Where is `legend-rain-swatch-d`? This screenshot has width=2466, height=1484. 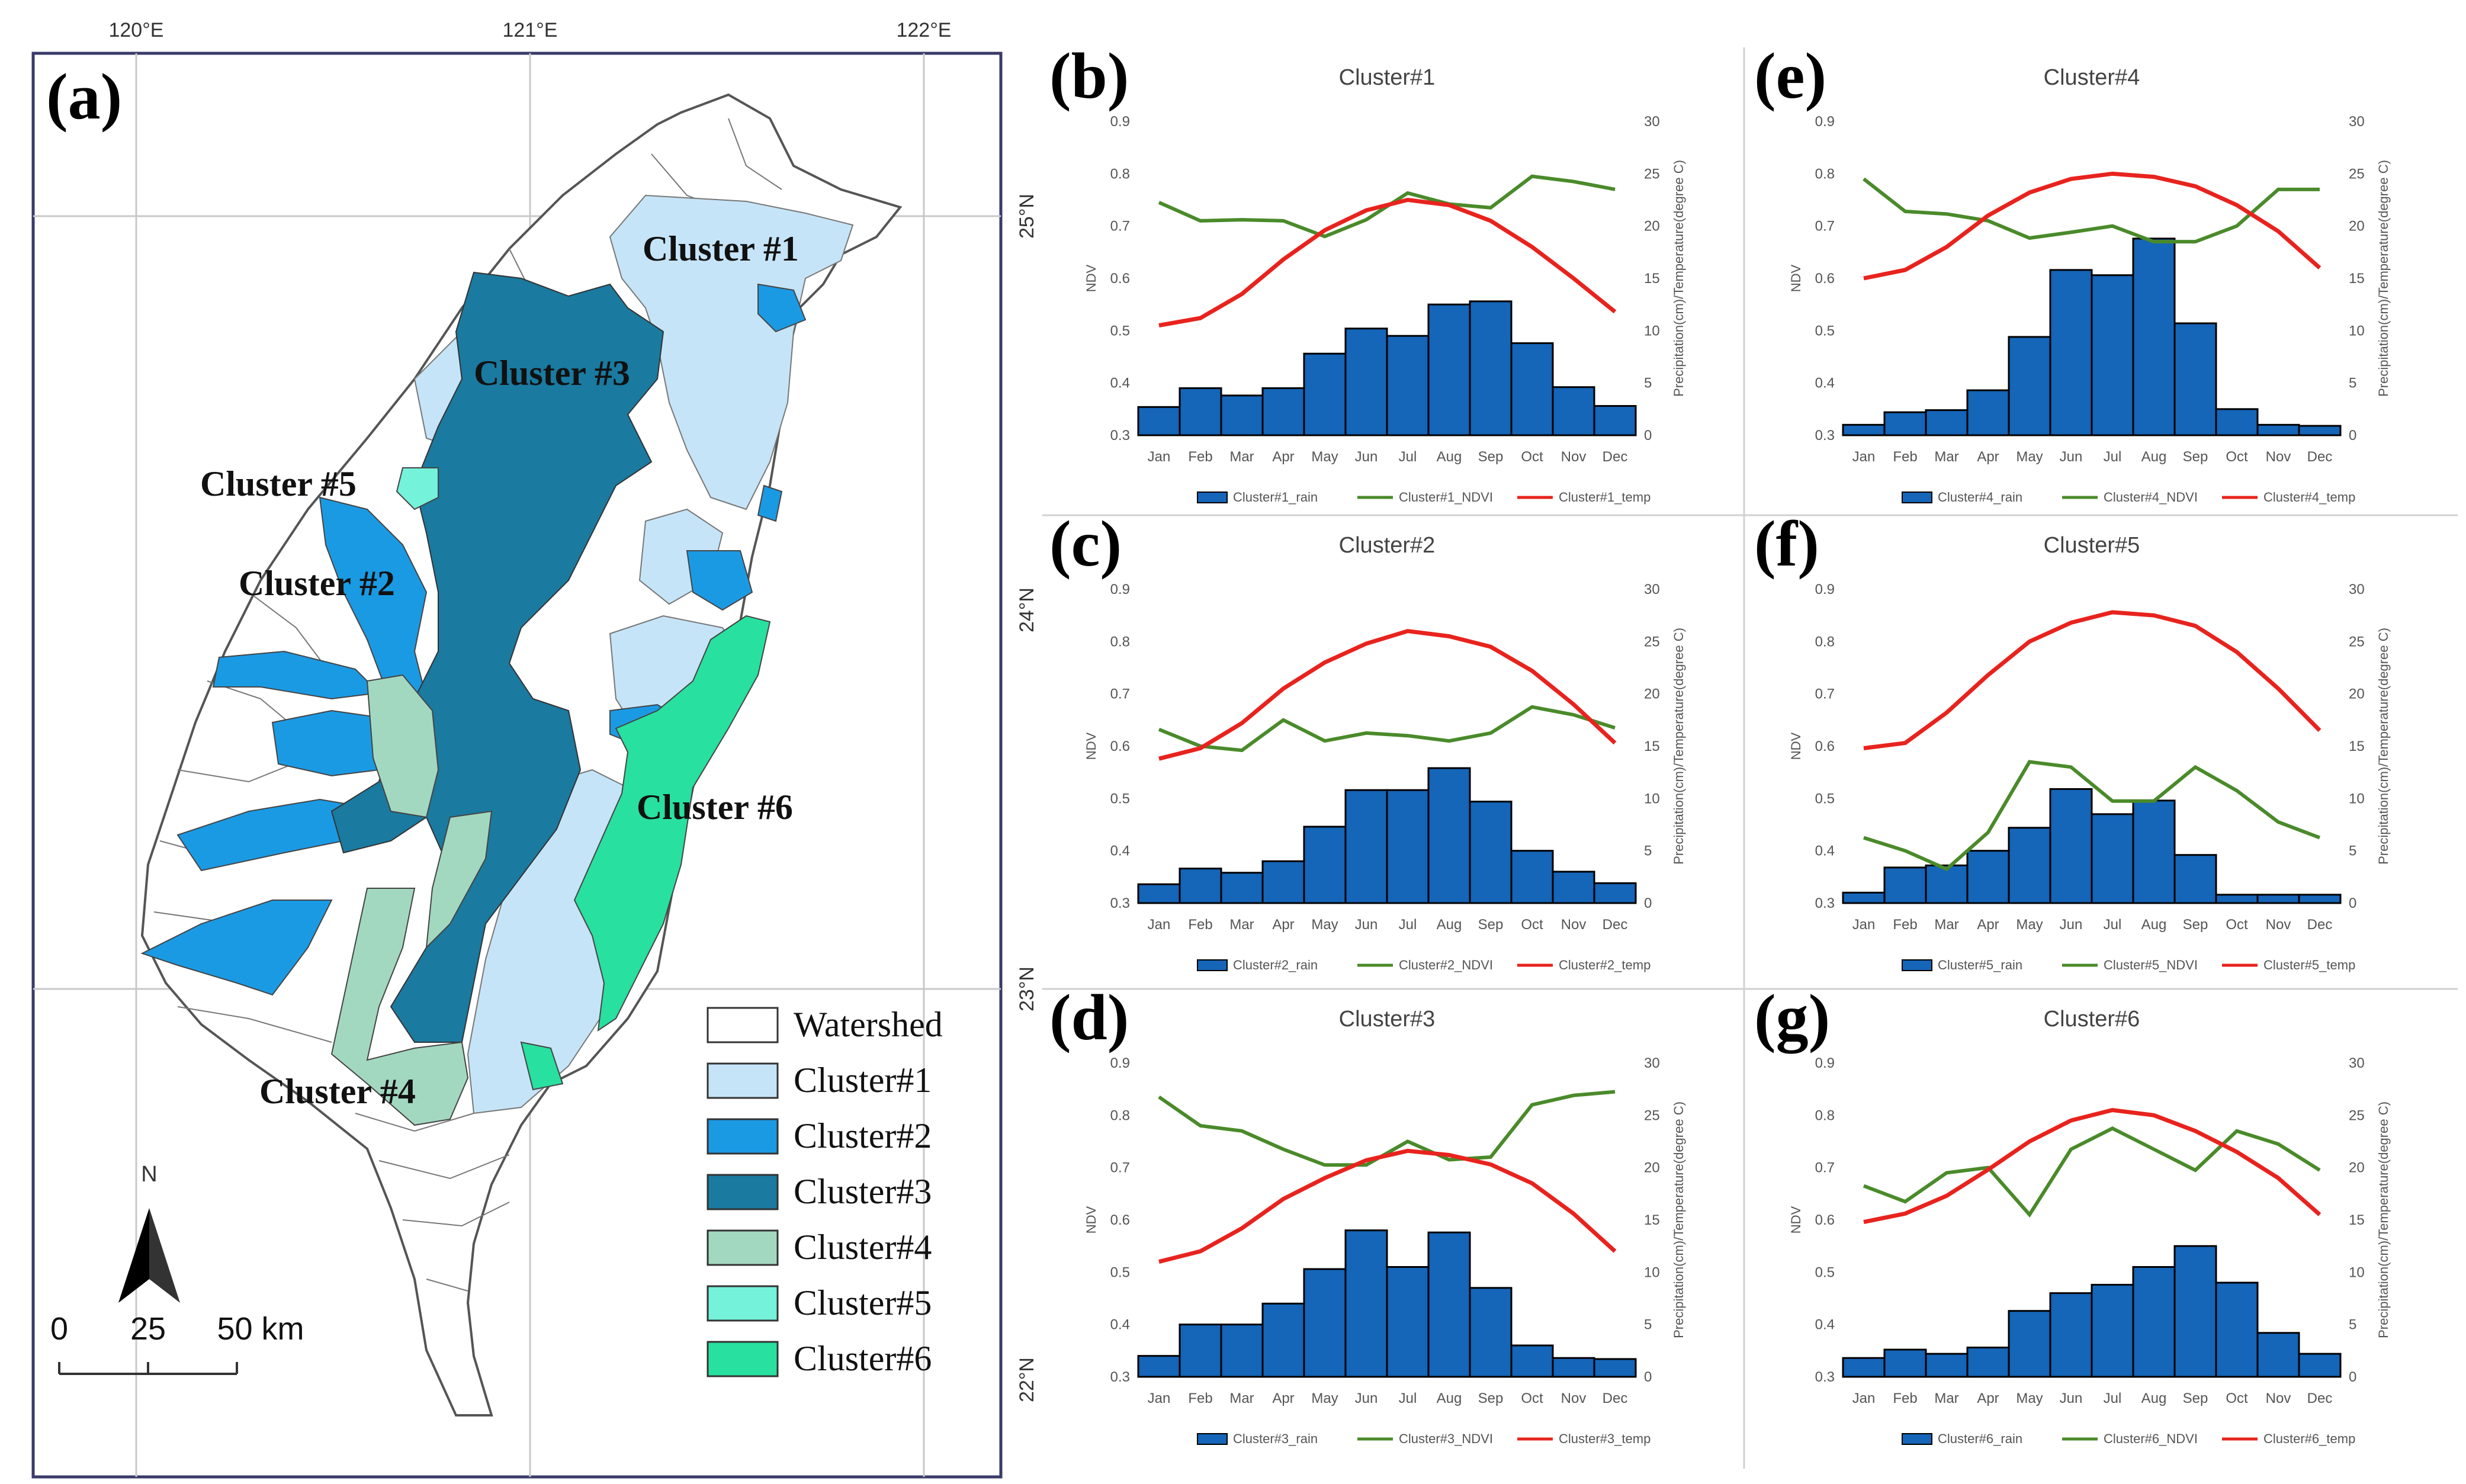
legend-rain-swatch-d is located at coordinates (1212, 1439).